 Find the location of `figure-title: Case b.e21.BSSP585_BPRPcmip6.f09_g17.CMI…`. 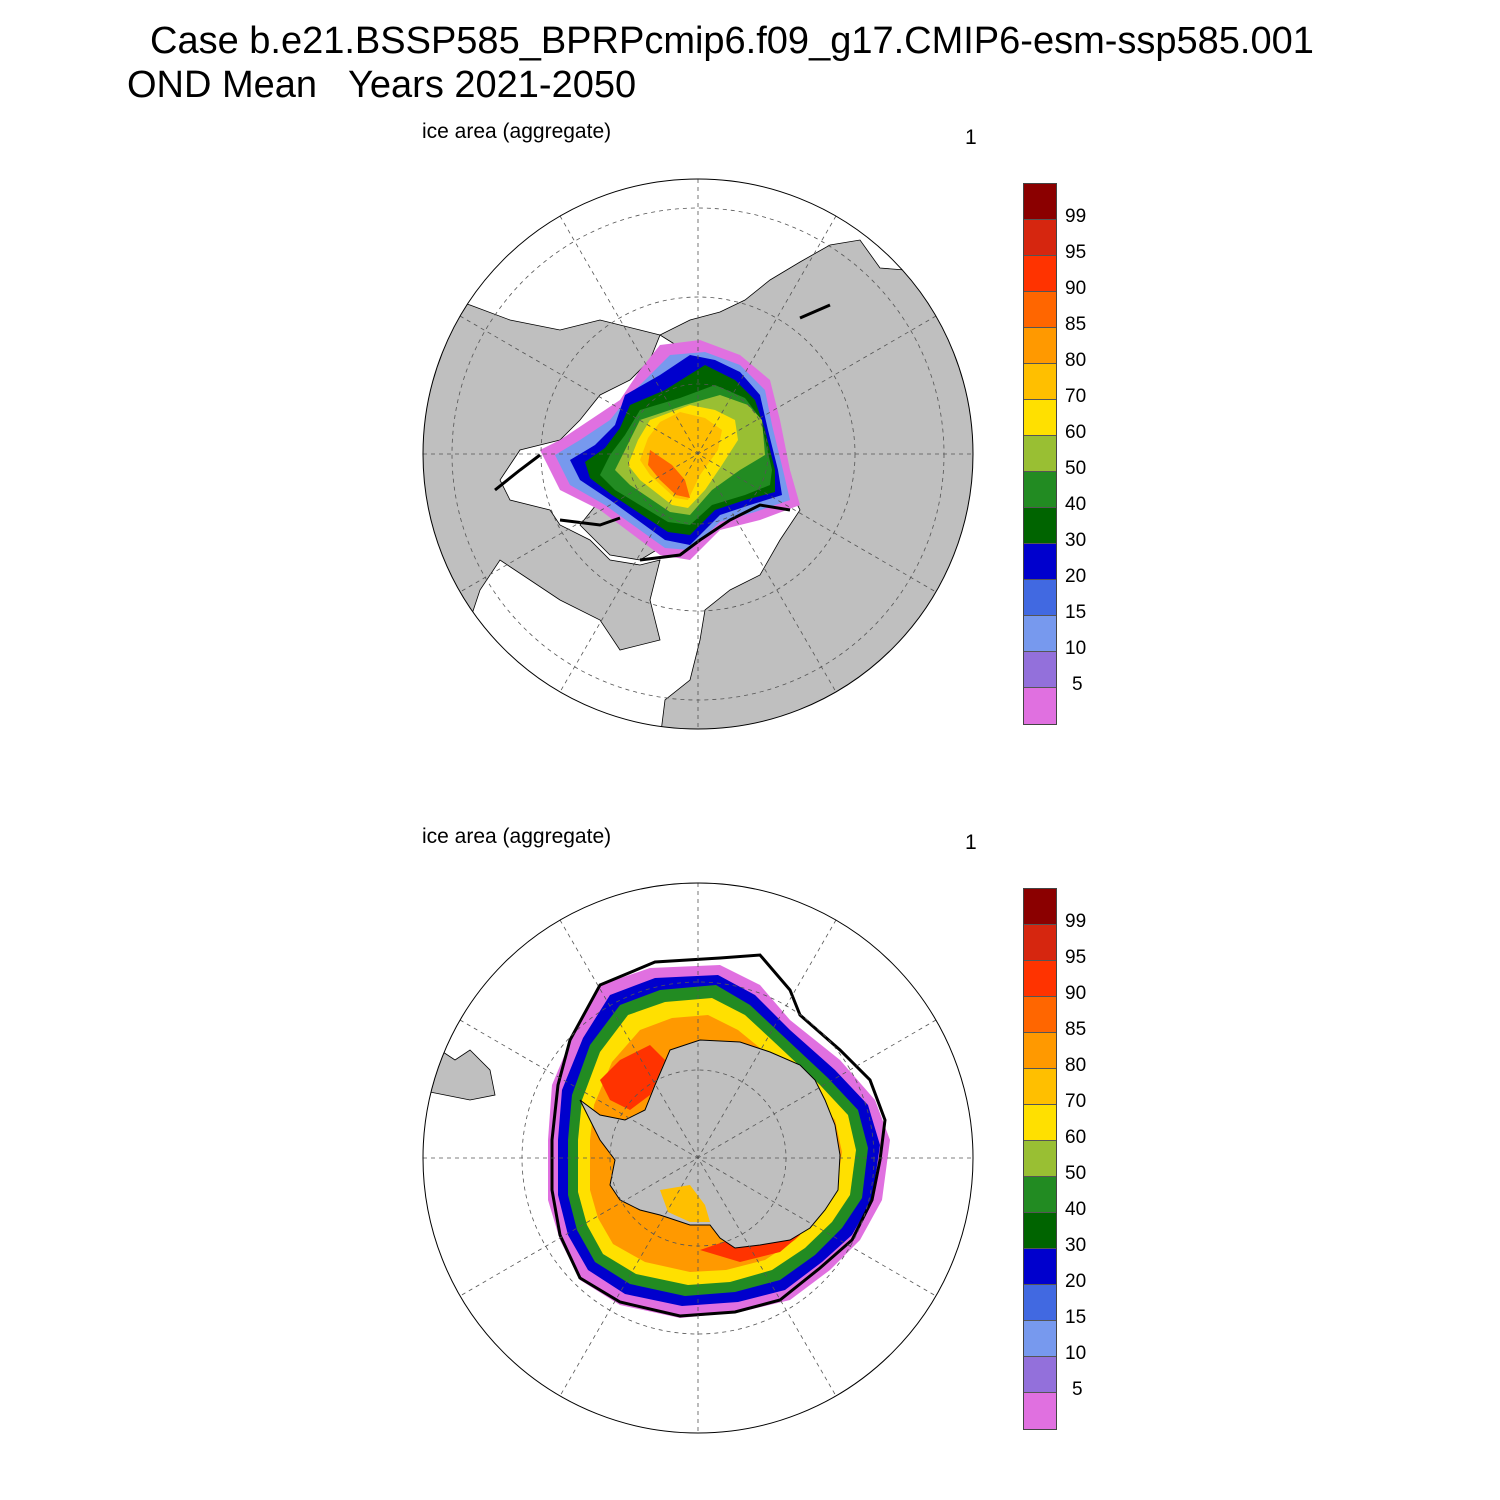

figure-title: Case b.e21.BSSP585_BPRPcmip6.f09_g17.CMI… is located at coordinates (732, 41).